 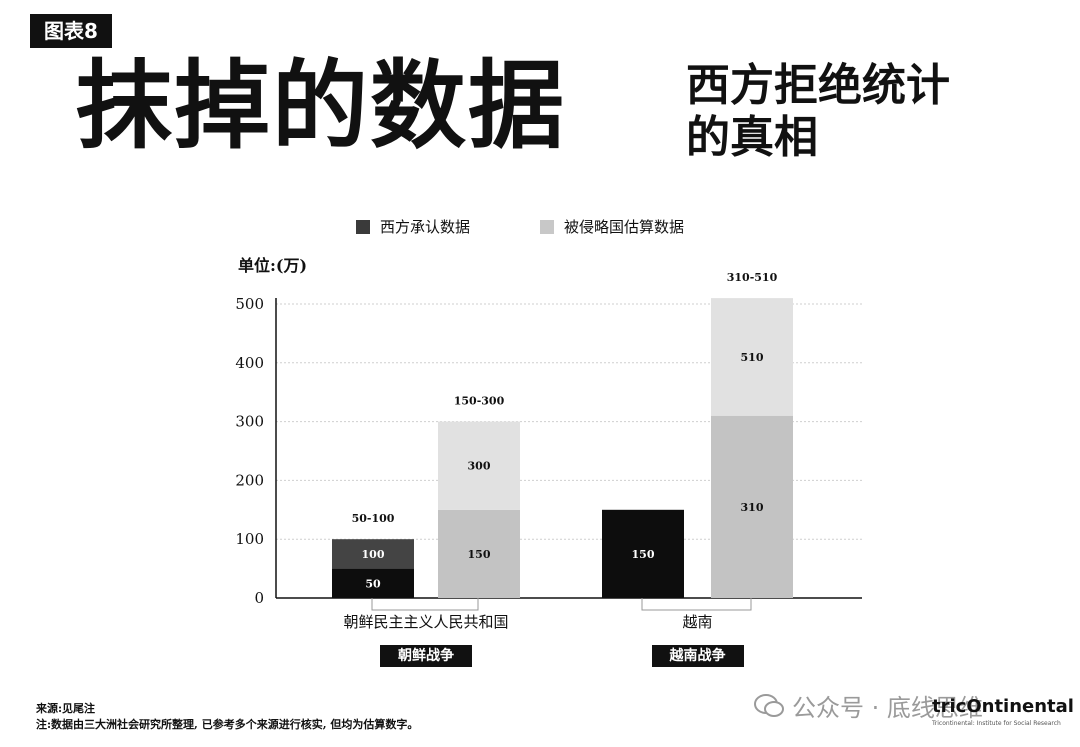 I want to click on legend-label-western: 西方承认数据, so click(x=425, y=227).